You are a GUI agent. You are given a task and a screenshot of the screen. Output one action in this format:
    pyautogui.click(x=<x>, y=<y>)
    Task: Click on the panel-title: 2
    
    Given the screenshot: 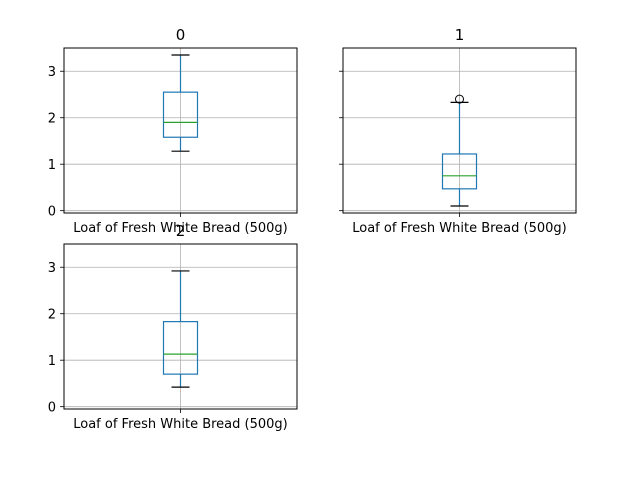 What is the action you would take?
    pyautogui.click(x=181, y=231)
    